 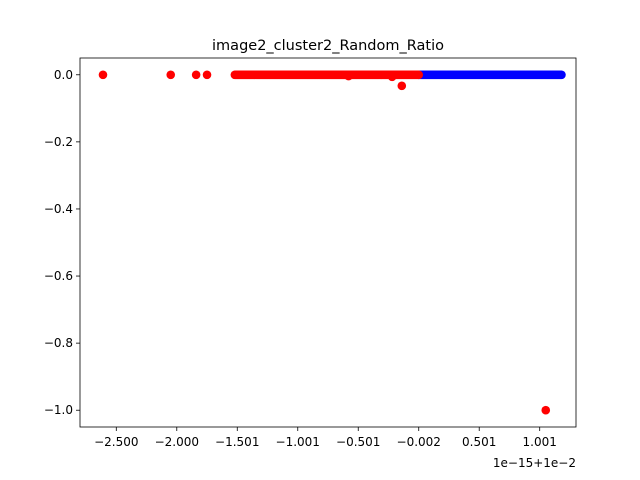 What do you see at coordinates (116, 442) in the screenshot?
I see `x-tick-label: −2.500` at bounding box center [116, 442].